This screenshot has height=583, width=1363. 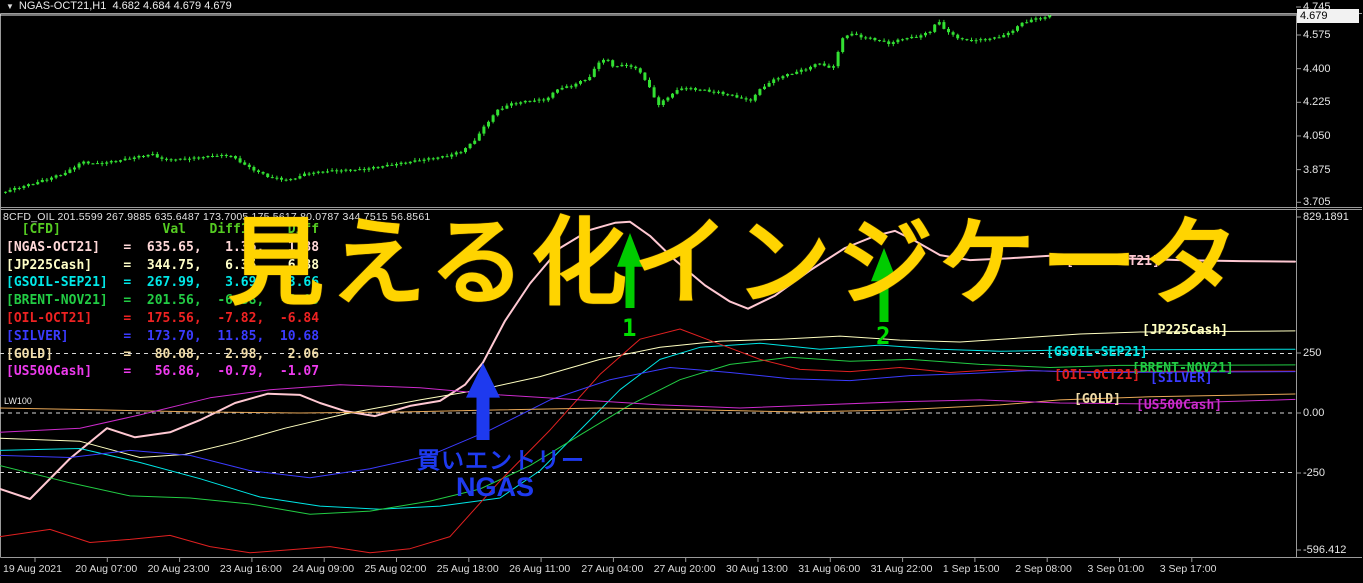 What do you see at coordinates (163, 301) in the screenshot?
I see `cfd-table-row: [BRENT-NOV21] = 201.56, -6.38, -6.00` at bounding box center [163, 301].